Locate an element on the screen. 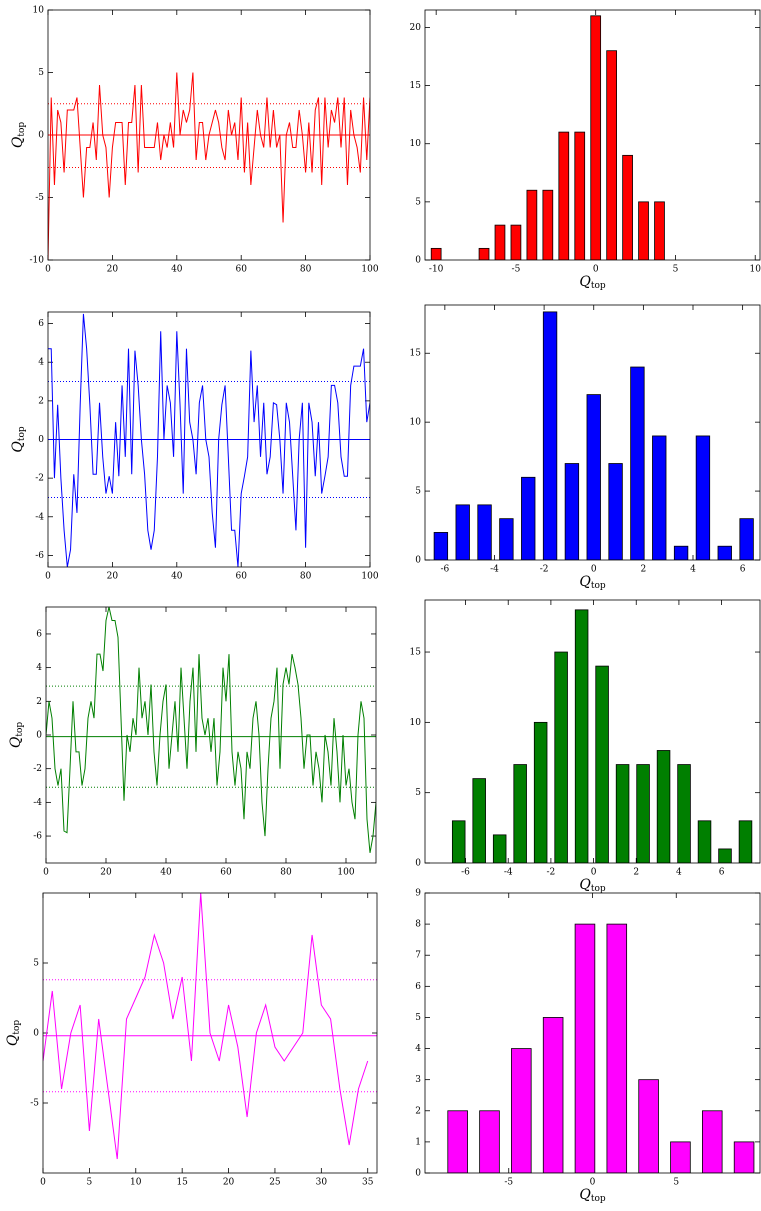  y-tick-label: 20 is located at coordinates (416, 28).